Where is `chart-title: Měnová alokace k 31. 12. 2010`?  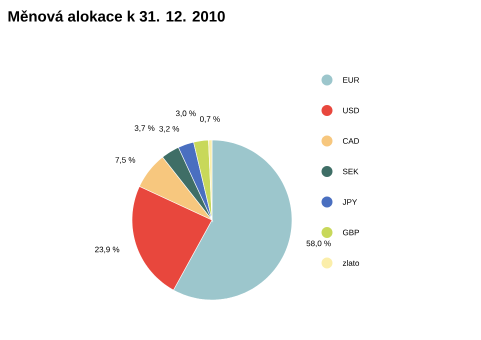
chart-title: Měnová alokace k 31. 12. 2010 is located at coordinates (116, 16).